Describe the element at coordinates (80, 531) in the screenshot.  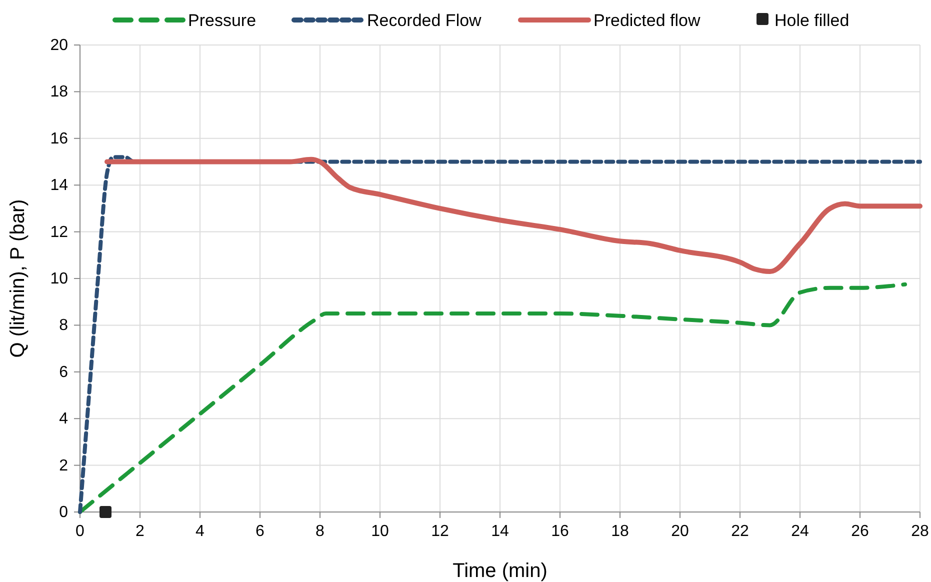
I see `x-tick-label: 0` at that location.